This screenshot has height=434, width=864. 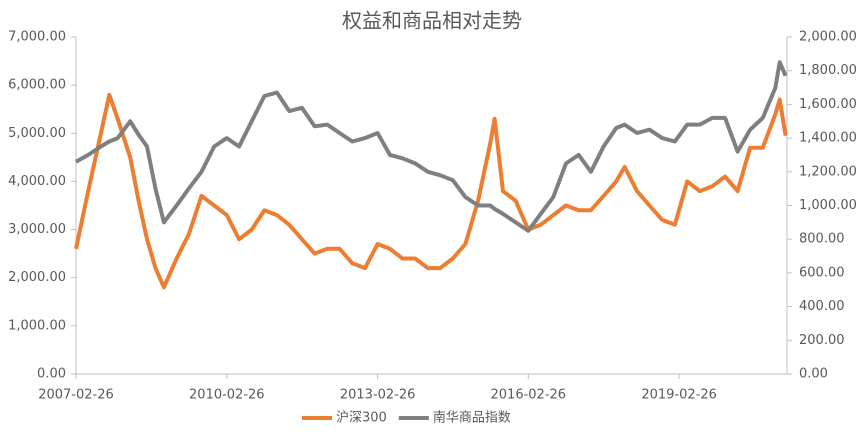 What do you see at coordinates (37, 133) in the screenshot?
I see `y-tick-label: 5,000.00` at bounding box center [37, 133].